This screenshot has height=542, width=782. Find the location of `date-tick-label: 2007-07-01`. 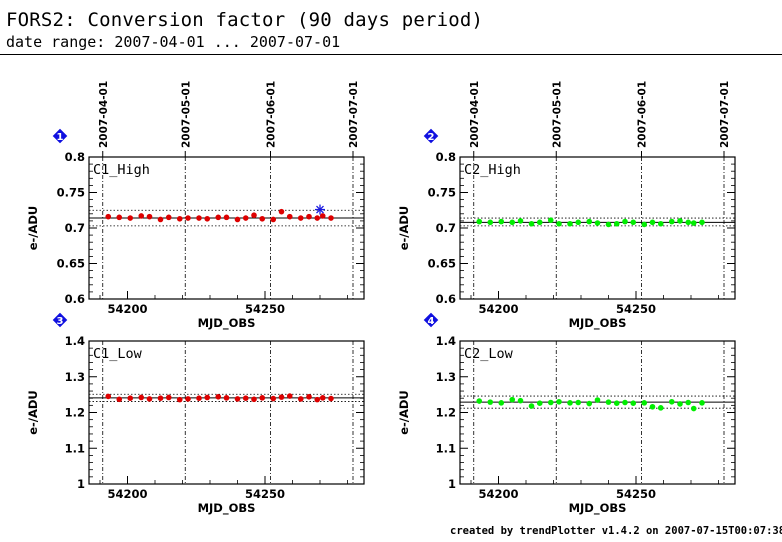

date-tick-label: 2007-07-01 is located at coordinates (725, 114).